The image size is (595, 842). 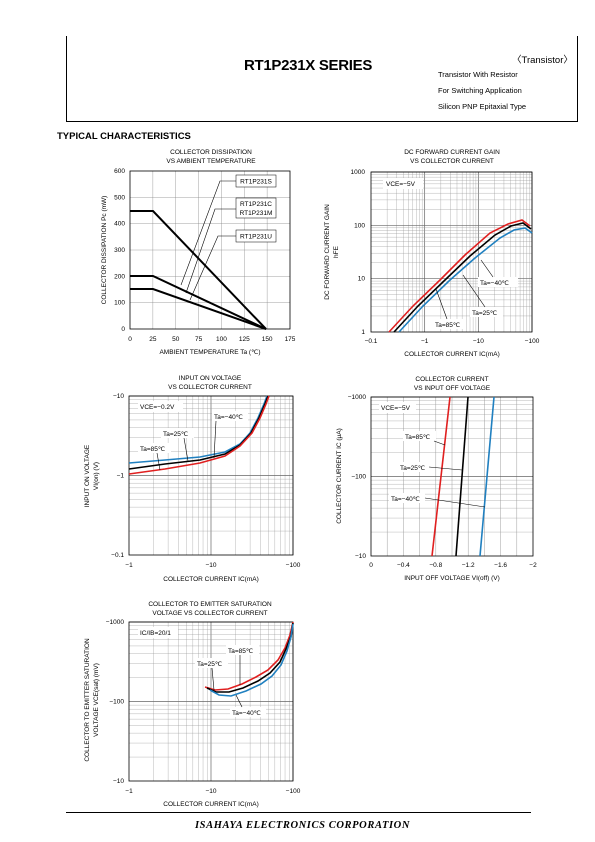 I want to click on chart1-y-tick-5: 500, so click(x=119, y=197).